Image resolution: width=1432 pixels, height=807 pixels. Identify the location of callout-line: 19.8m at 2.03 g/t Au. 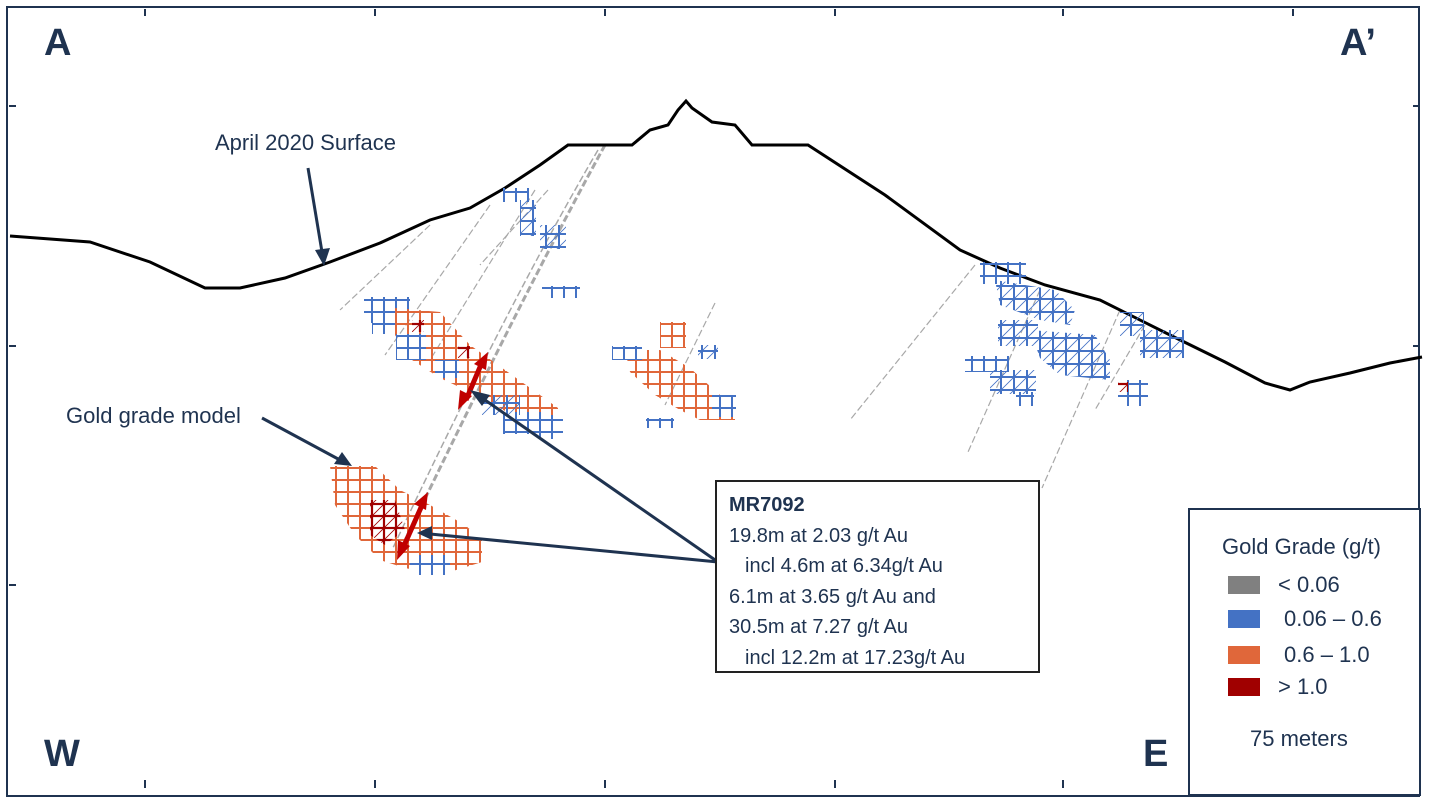
(819, 535).